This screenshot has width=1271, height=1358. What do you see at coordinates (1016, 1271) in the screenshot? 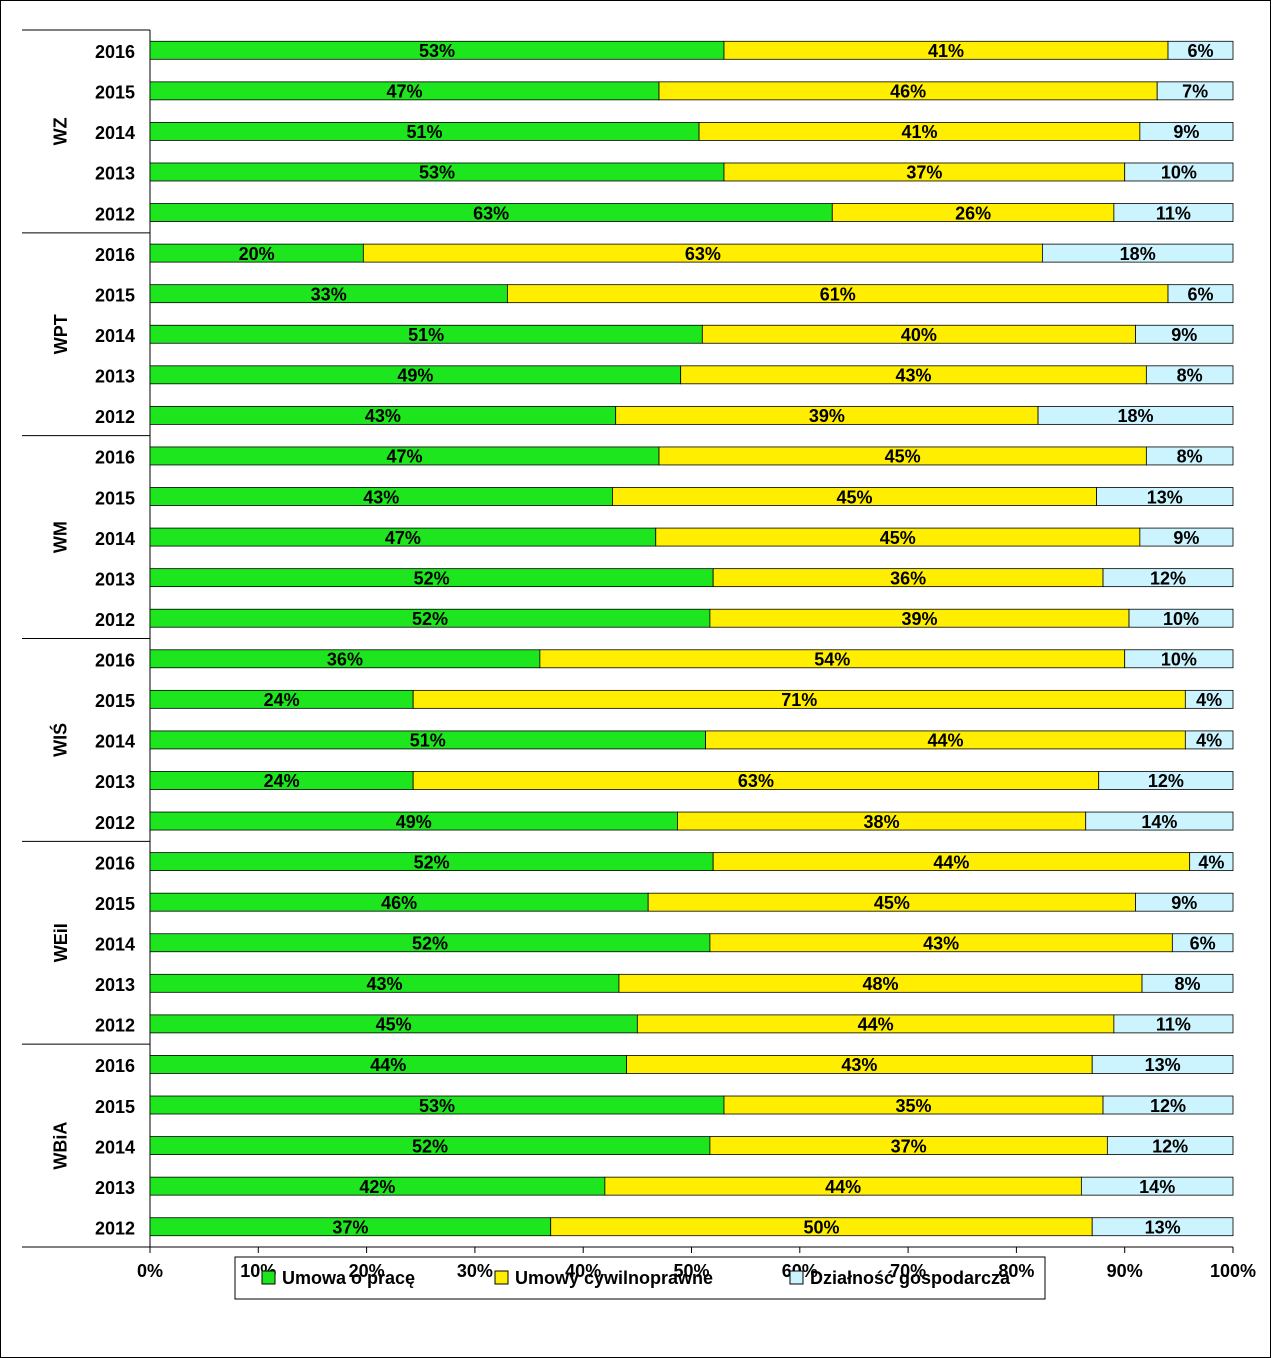
I see `x-tick-label: 80%` at bounding box center [1016, 1271].